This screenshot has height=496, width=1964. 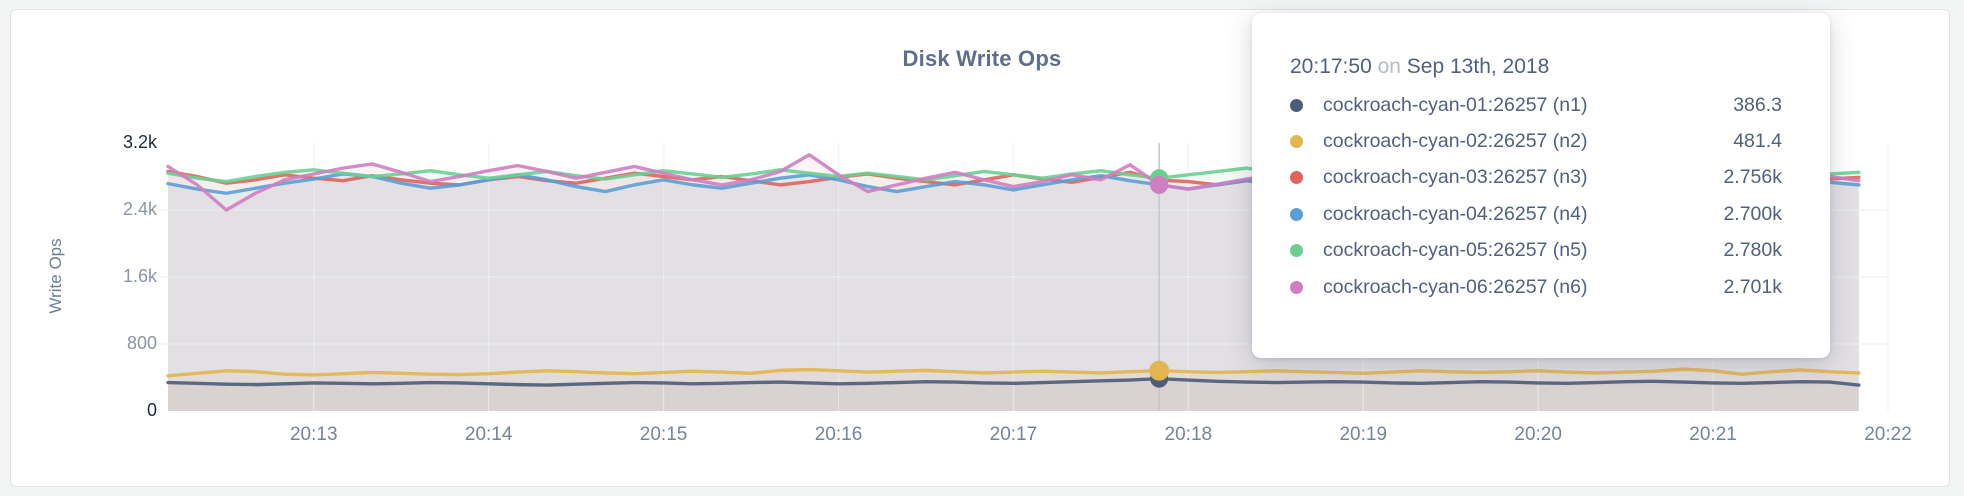 I want to click on tooltip-row: cockroach-cyan-03:26257 (n3) 2.756k, so click(x=1536, y=178).